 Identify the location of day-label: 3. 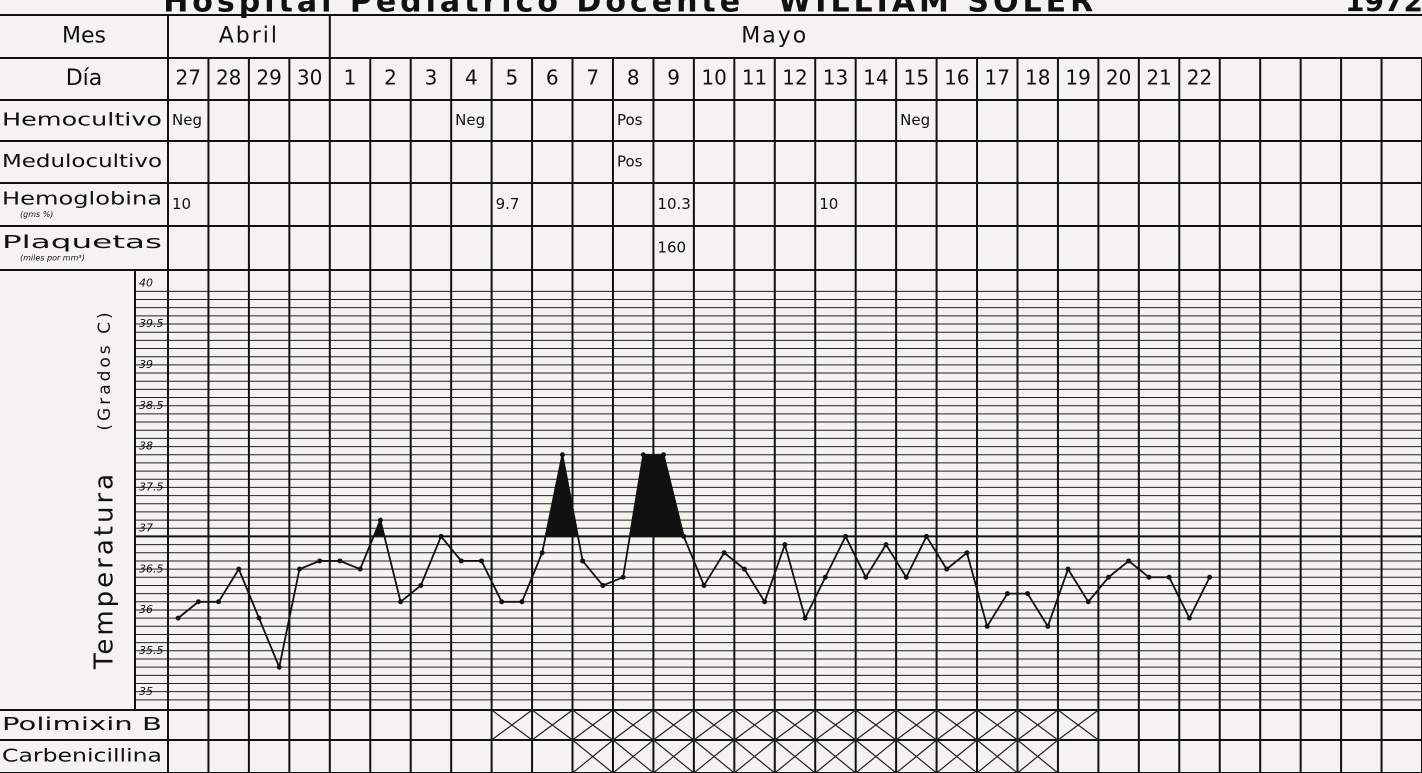
(431, 78).